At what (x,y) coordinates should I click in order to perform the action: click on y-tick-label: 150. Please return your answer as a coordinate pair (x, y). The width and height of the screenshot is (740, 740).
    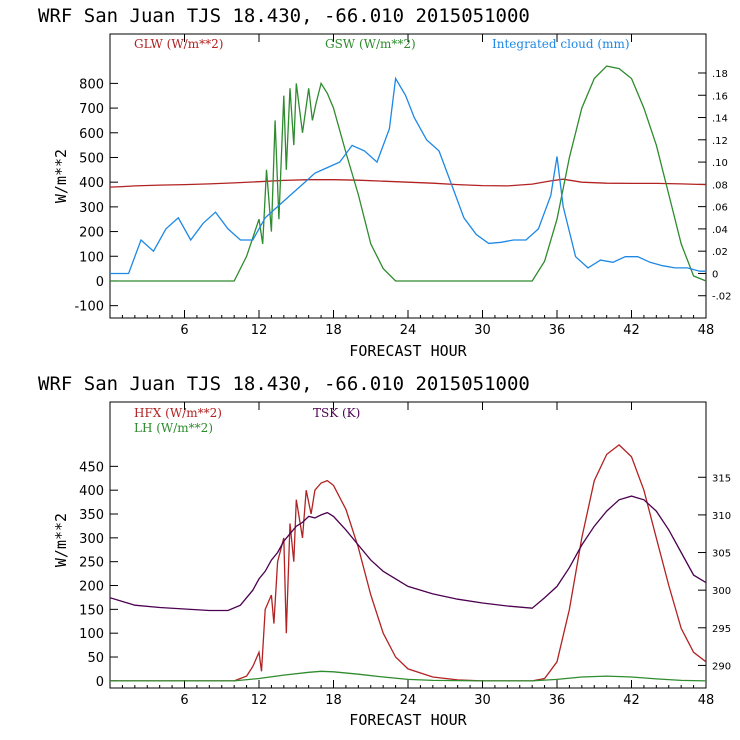
    Looking at the image, I should click on (91, 610).